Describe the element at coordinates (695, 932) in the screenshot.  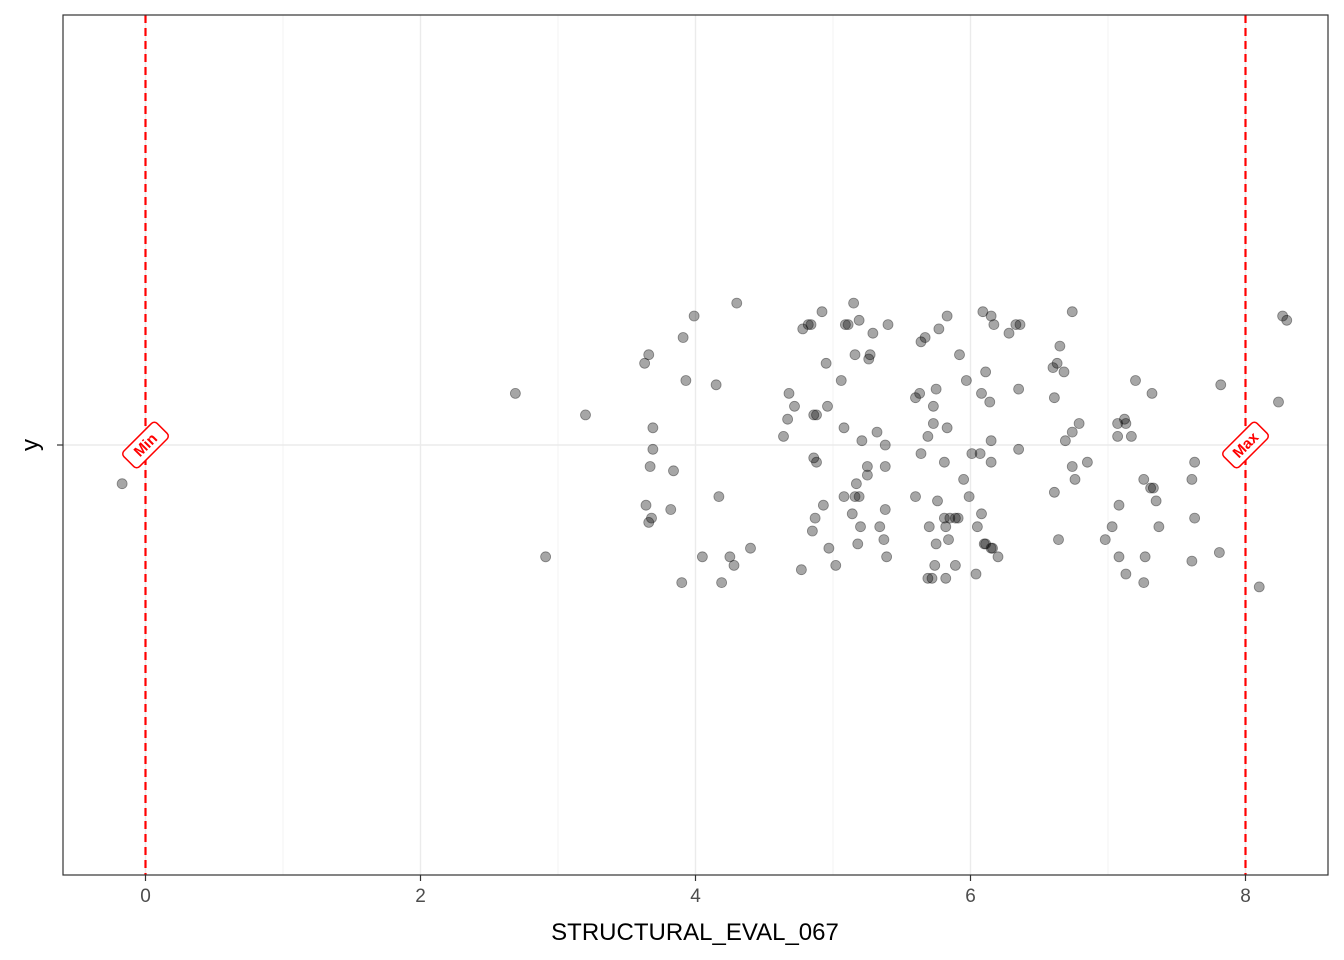
I see `x-axis-title: STRUCTURAL_EVAL_067` at that location.